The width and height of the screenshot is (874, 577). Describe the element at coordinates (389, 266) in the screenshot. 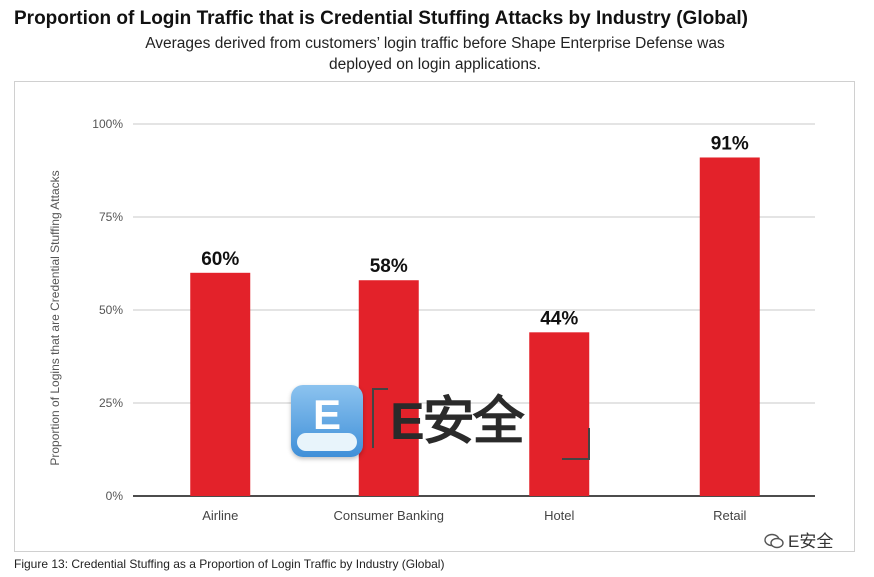

I see `bar-value-label: 58%` at that location.